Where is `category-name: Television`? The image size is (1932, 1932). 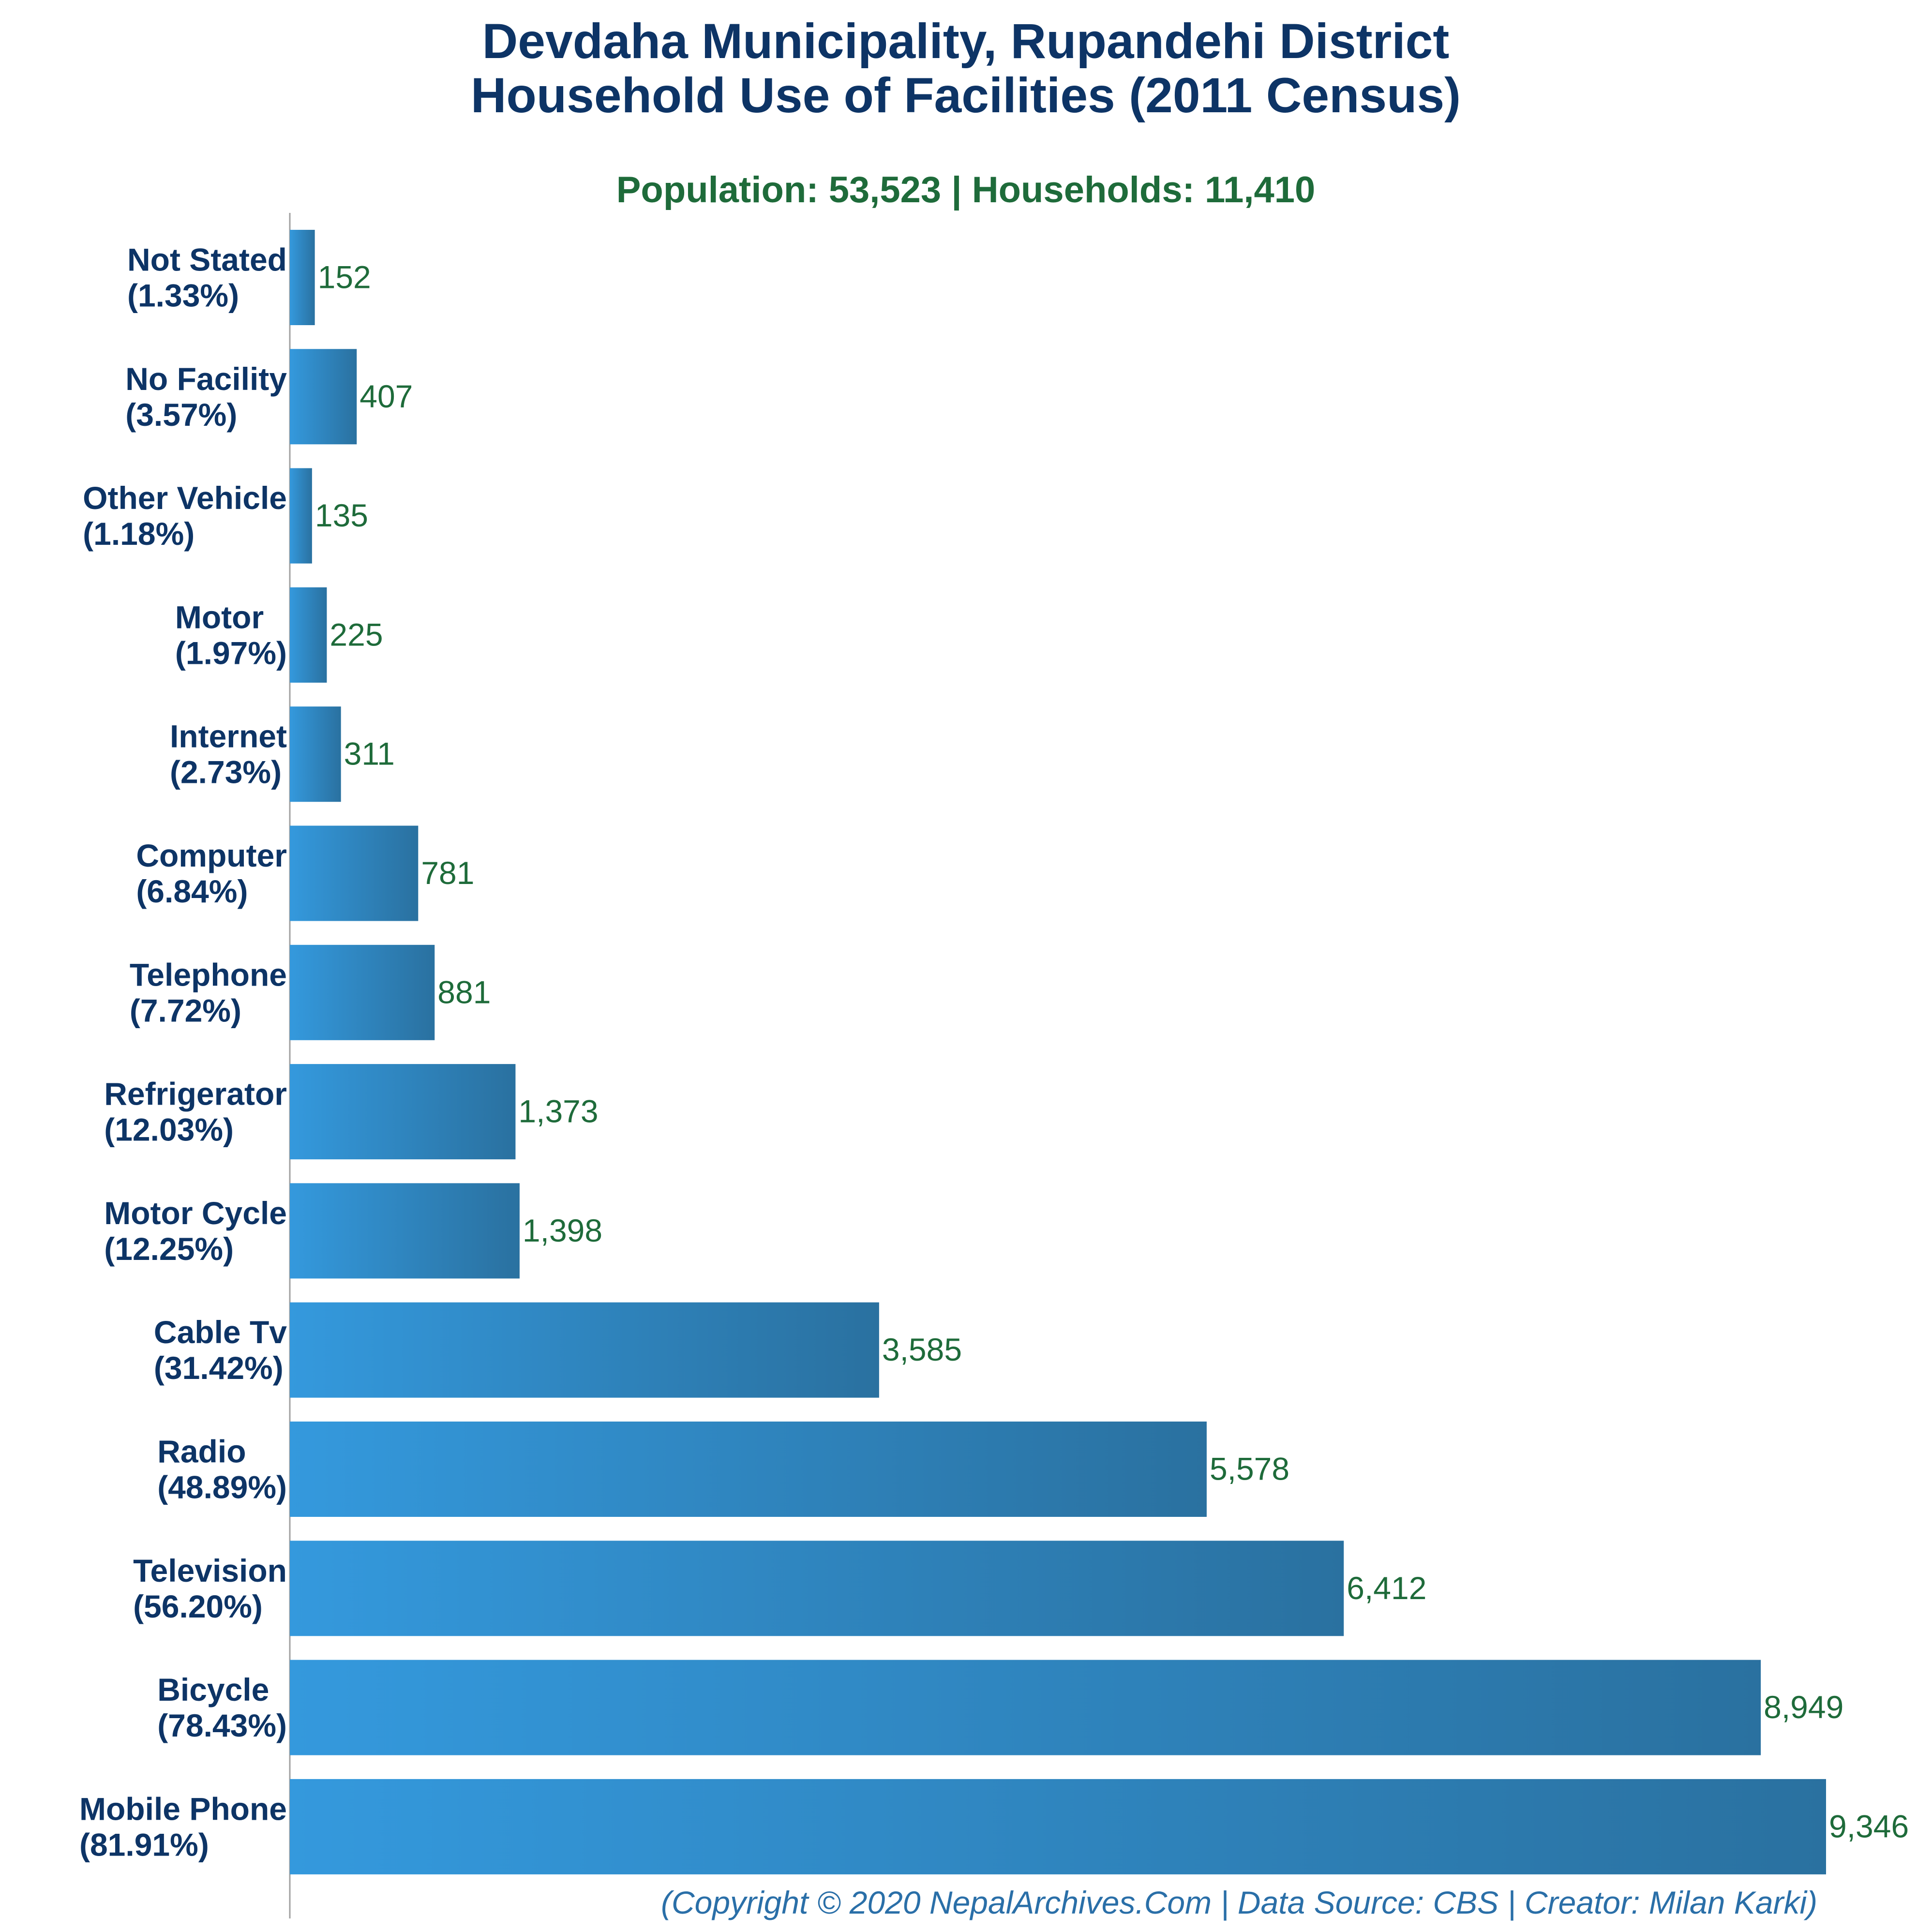 category-name: Television is located at coordinates (210, 1570).